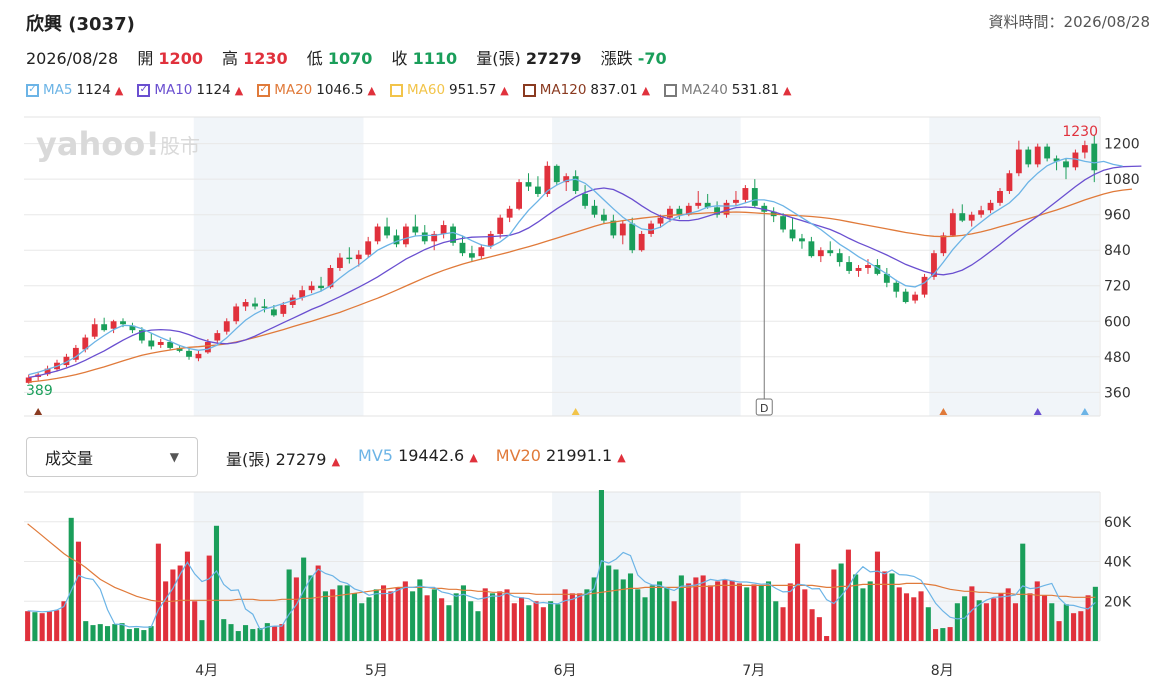 The image size is (1162, 692). What do you see at coordinates (1118, 563) in the screenshot?
I see `volume-tick-label: 40K` at bounding box center [1118, 563].